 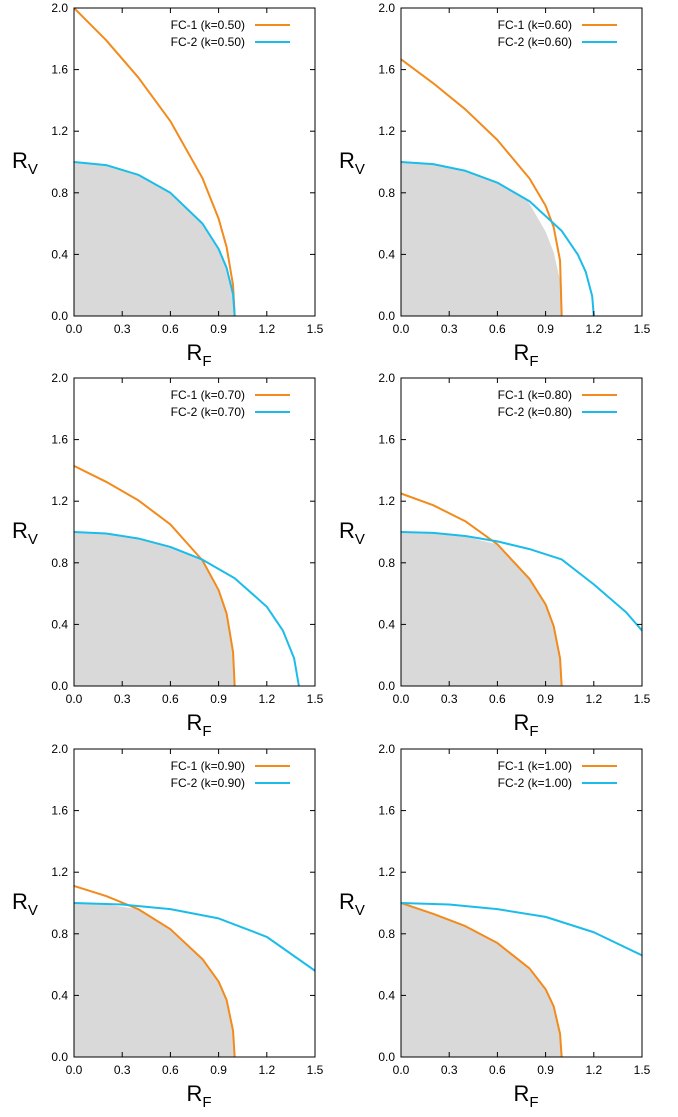 I want to click on legend-label: FC-1 (k=0.50), so click(x=208, y=25).